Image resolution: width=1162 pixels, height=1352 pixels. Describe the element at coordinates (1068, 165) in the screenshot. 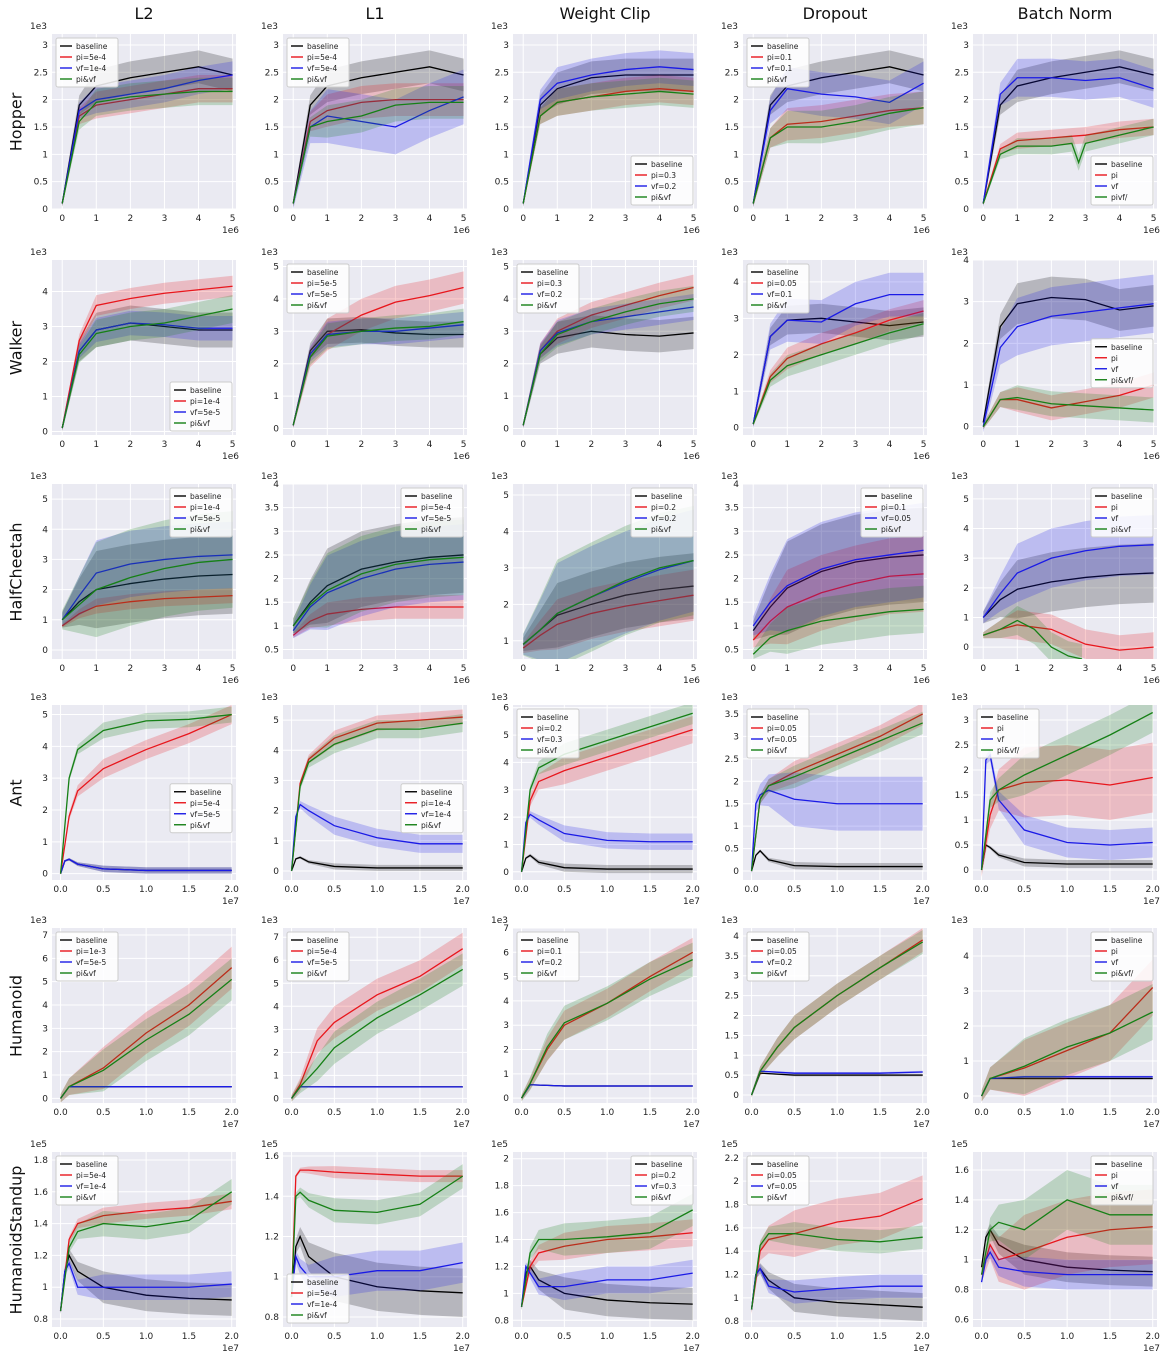

I see `series-line-pi` at that location.